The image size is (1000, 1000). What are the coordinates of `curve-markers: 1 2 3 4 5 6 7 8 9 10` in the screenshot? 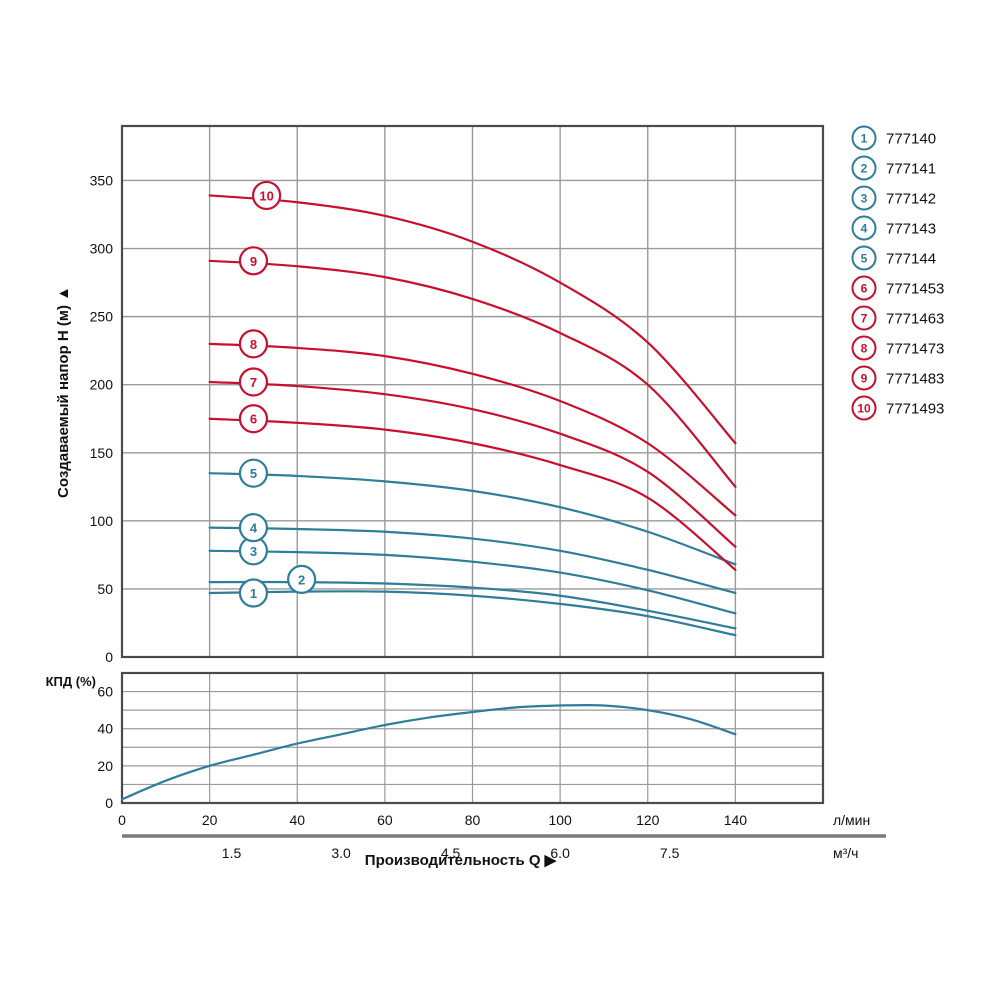 It's located at (277, 394).